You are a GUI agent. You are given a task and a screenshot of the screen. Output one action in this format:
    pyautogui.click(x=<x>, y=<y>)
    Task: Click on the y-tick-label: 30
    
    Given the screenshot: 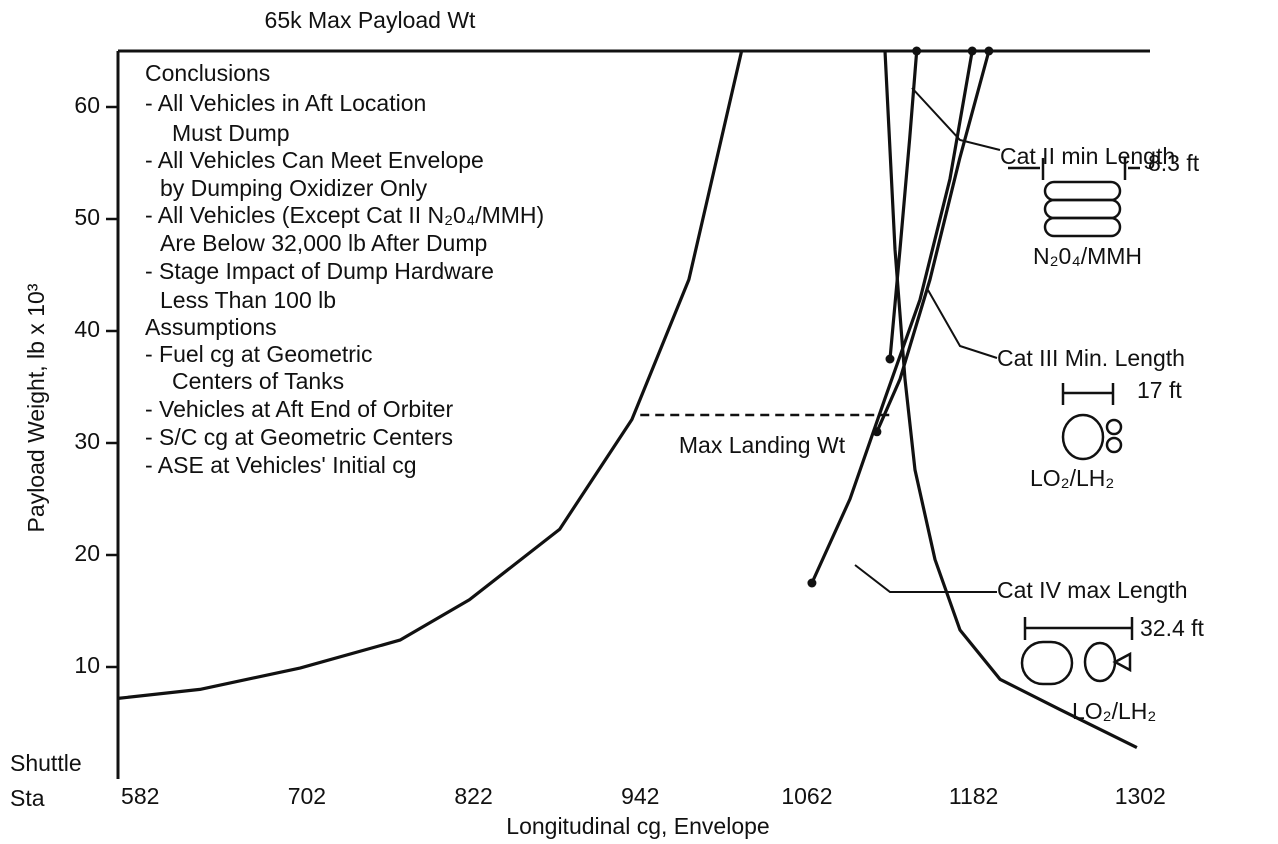 What is the action you would take?
    pyautogui.click(x=87, y=441)
    